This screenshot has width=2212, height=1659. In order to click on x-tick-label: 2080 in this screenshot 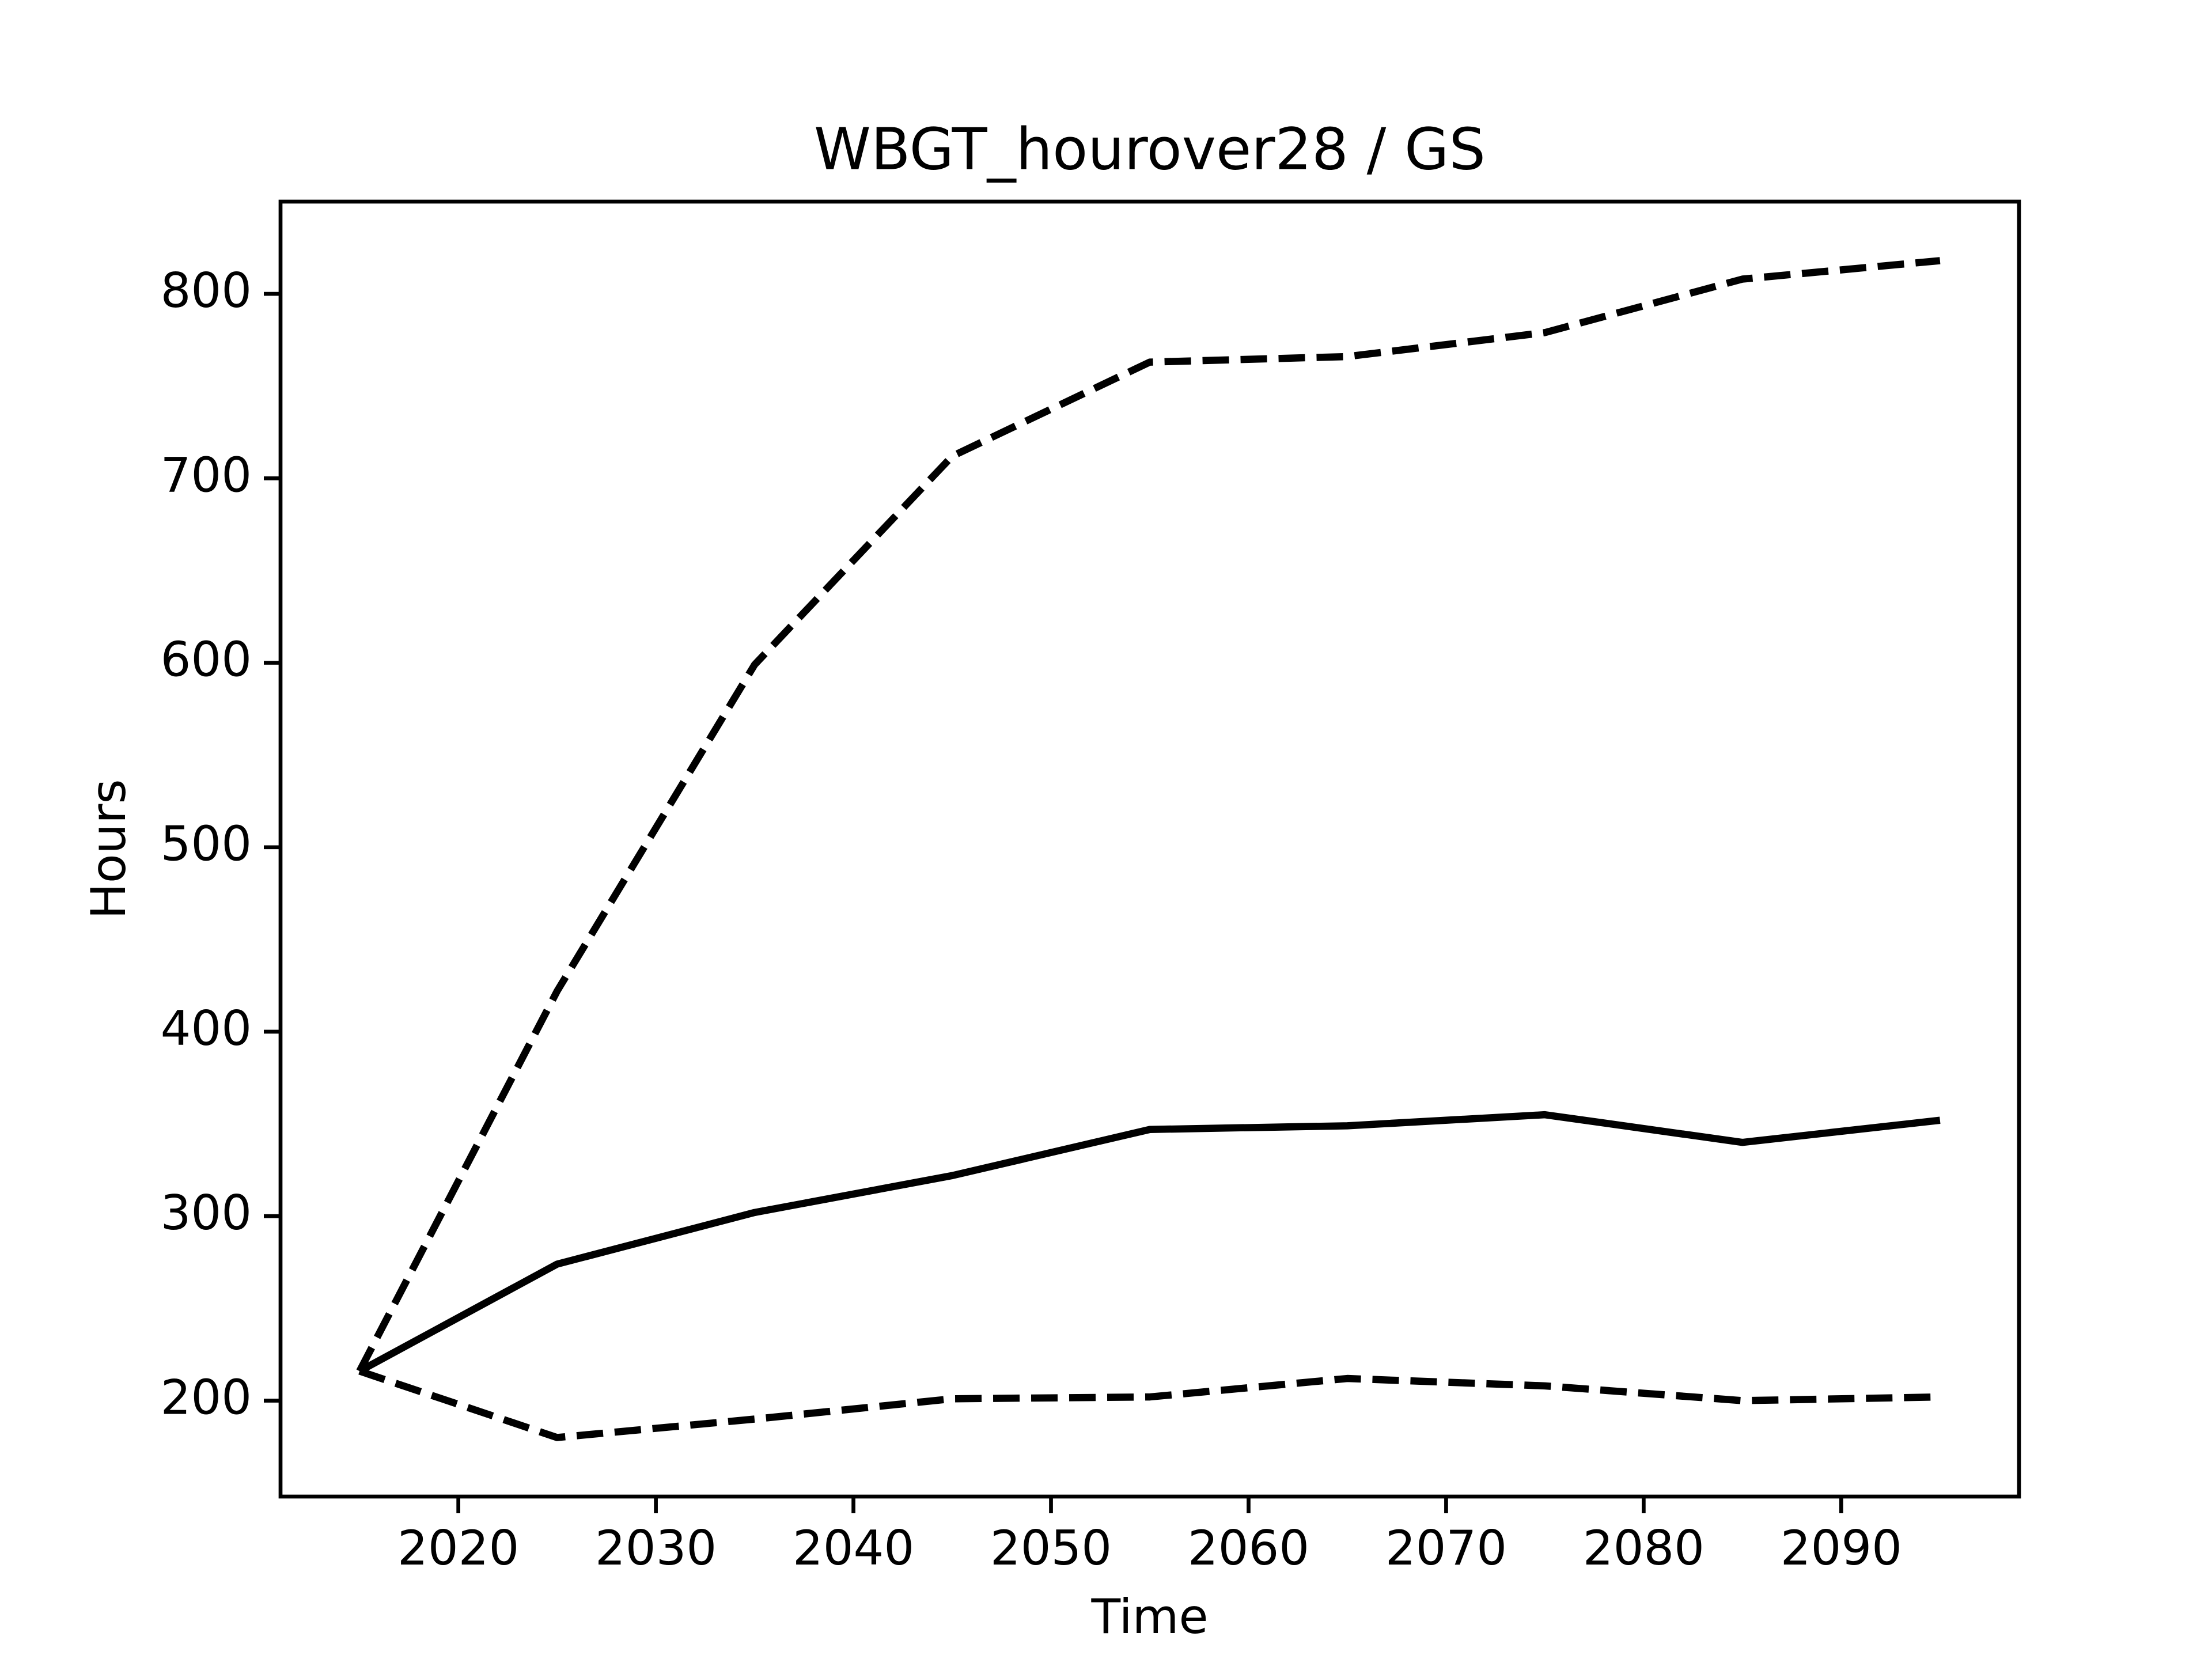, I will do `click(1644, 1548)`.